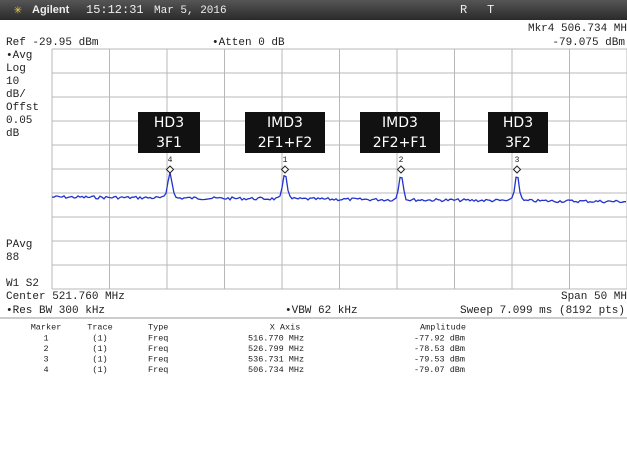  Describe the element at coordinates (45, 338) in the screenshot. I see `table-cell: 1` at that location.